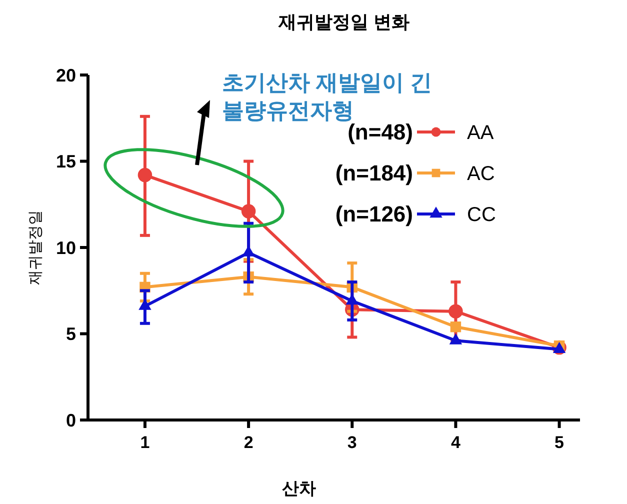 This screenshot has height=504, width=627. Describe the element at coordinates (145, 442) in the screenshot. I see `x-tick-label: 1` at that location.